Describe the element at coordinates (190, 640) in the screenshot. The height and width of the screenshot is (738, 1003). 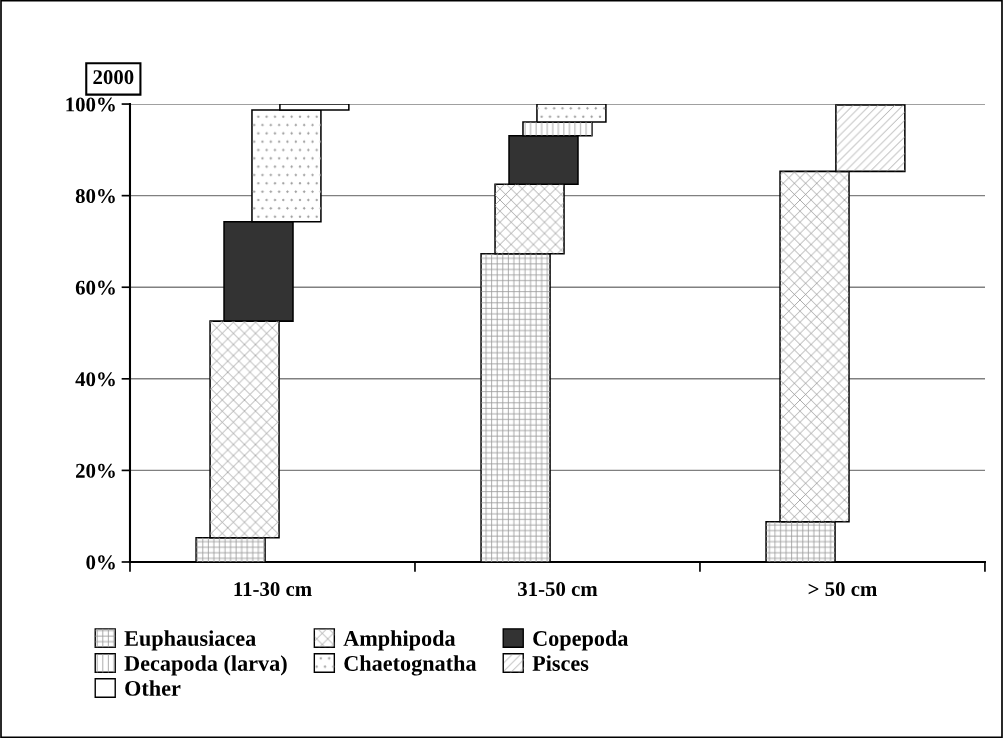
I see `legend-label: Euphausiacea` at that location.